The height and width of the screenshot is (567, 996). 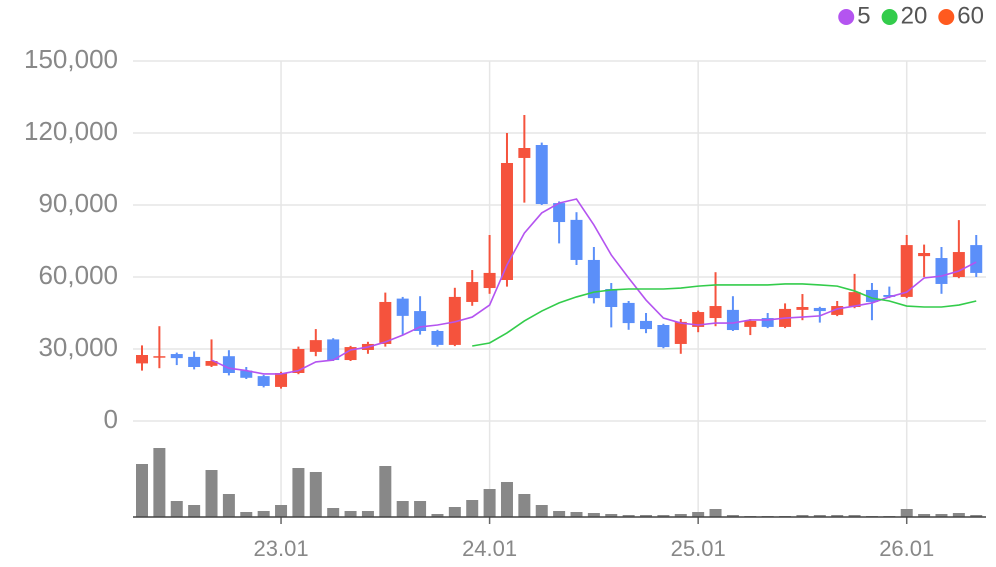 What do you see at coordinates (71, 59) in the screenshot?
I see `y-tick-label: 150,000` at bounding box center [71, 59].